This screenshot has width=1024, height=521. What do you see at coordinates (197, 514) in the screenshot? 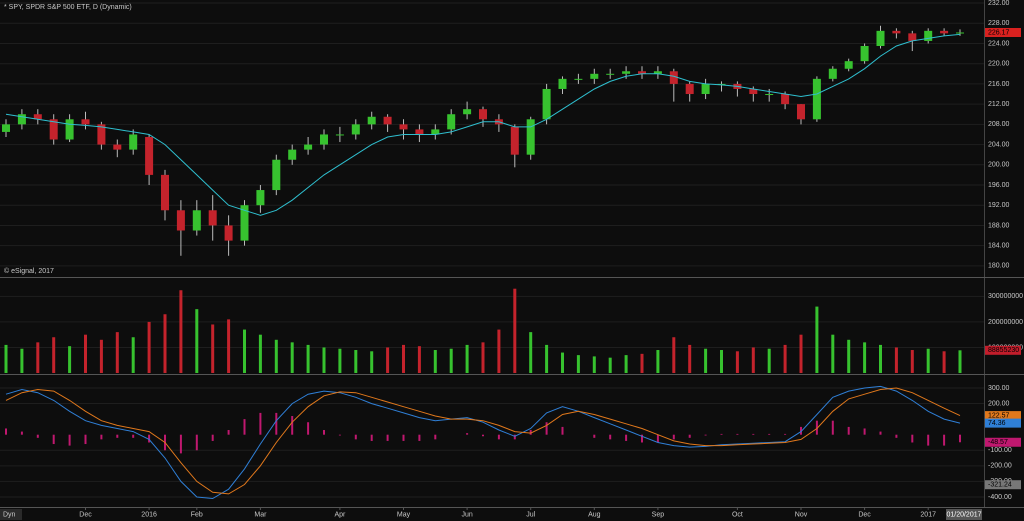
I see `x-tick-label: Feb` at bounding box center [197, 514].